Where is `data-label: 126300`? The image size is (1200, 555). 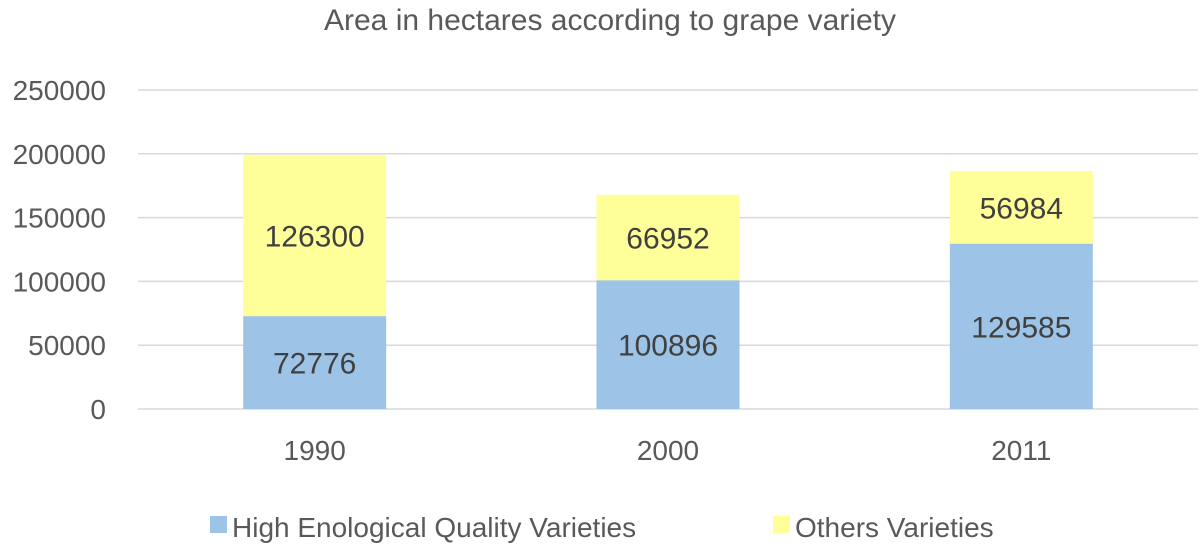 data-label: 126300 is located at coordinates (315, 237).